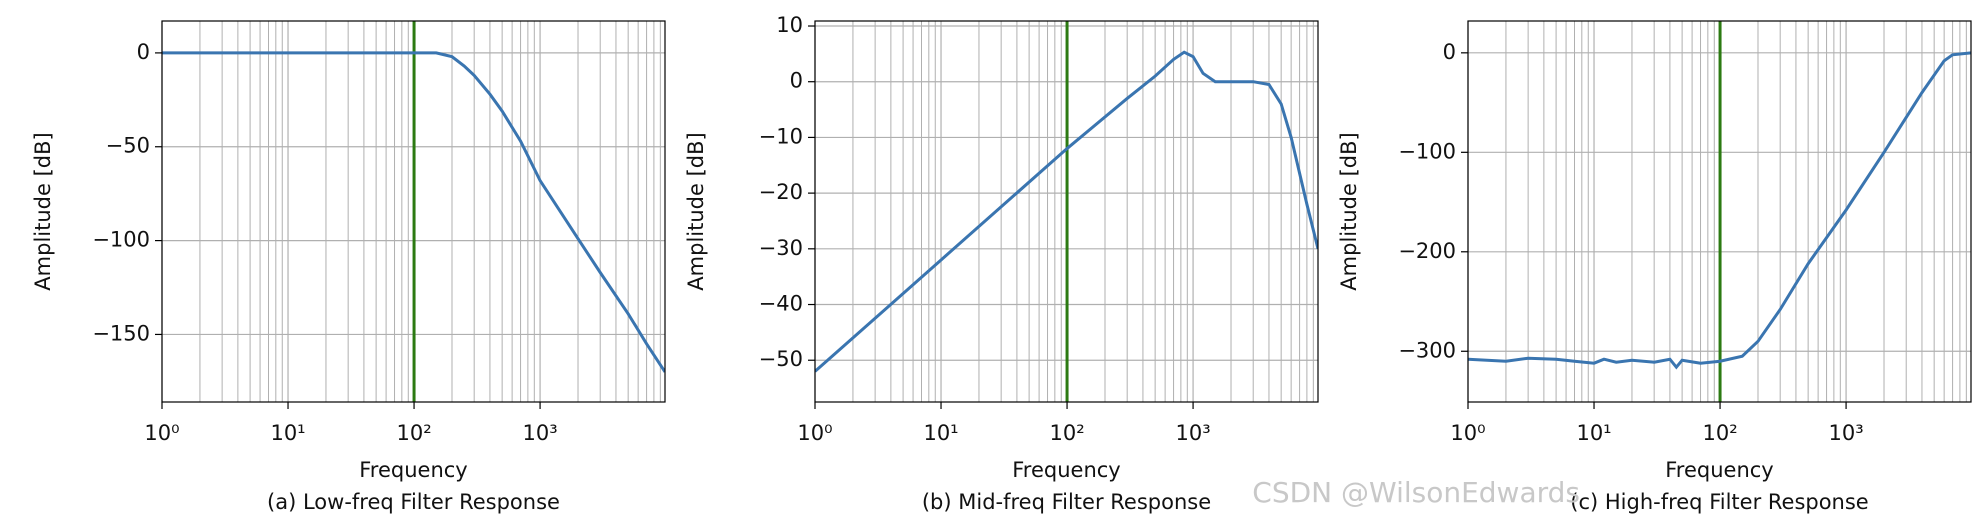  What do you see at coordinates (781, 304) in the screenshot?
I see `y-tick-label: −40` at bounding box center [781, 304].